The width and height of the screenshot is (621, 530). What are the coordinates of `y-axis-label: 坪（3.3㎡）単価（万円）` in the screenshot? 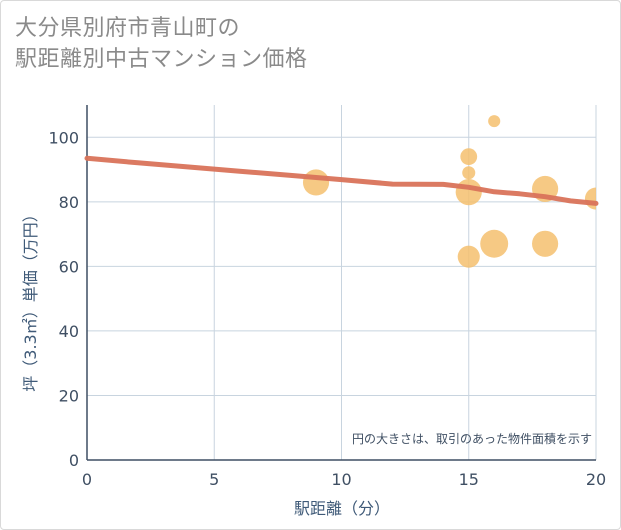 It's located at (30, 298).